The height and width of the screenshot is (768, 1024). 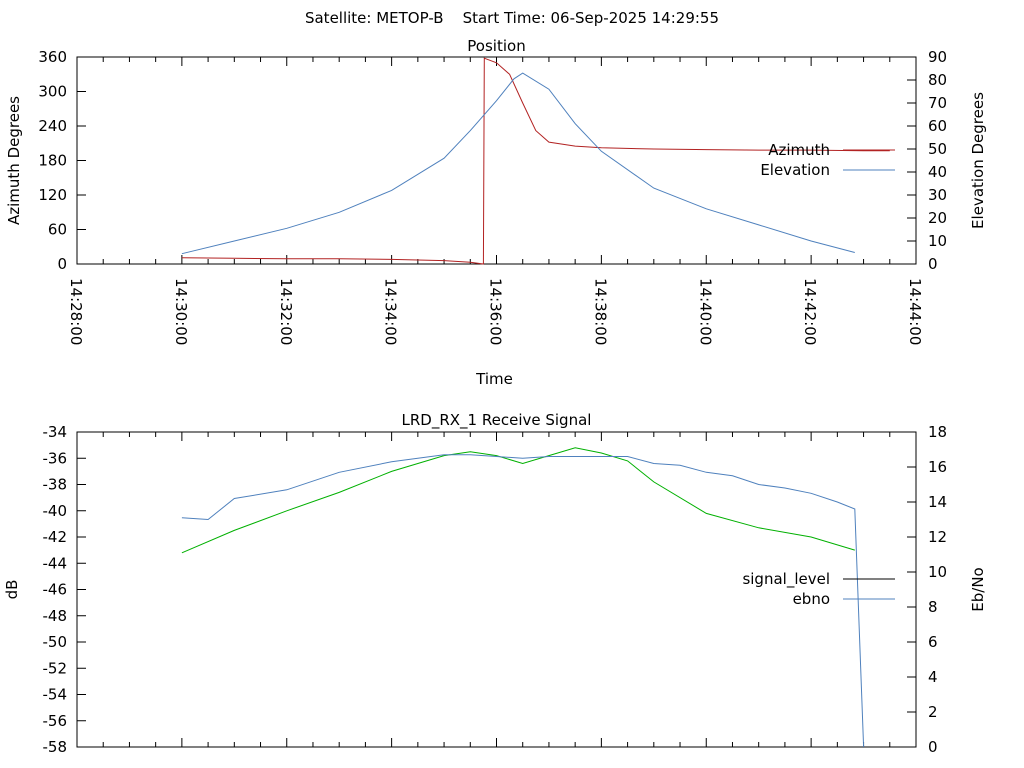 I want to click on y2-tick-label: 2, so click(x=933, y=712).